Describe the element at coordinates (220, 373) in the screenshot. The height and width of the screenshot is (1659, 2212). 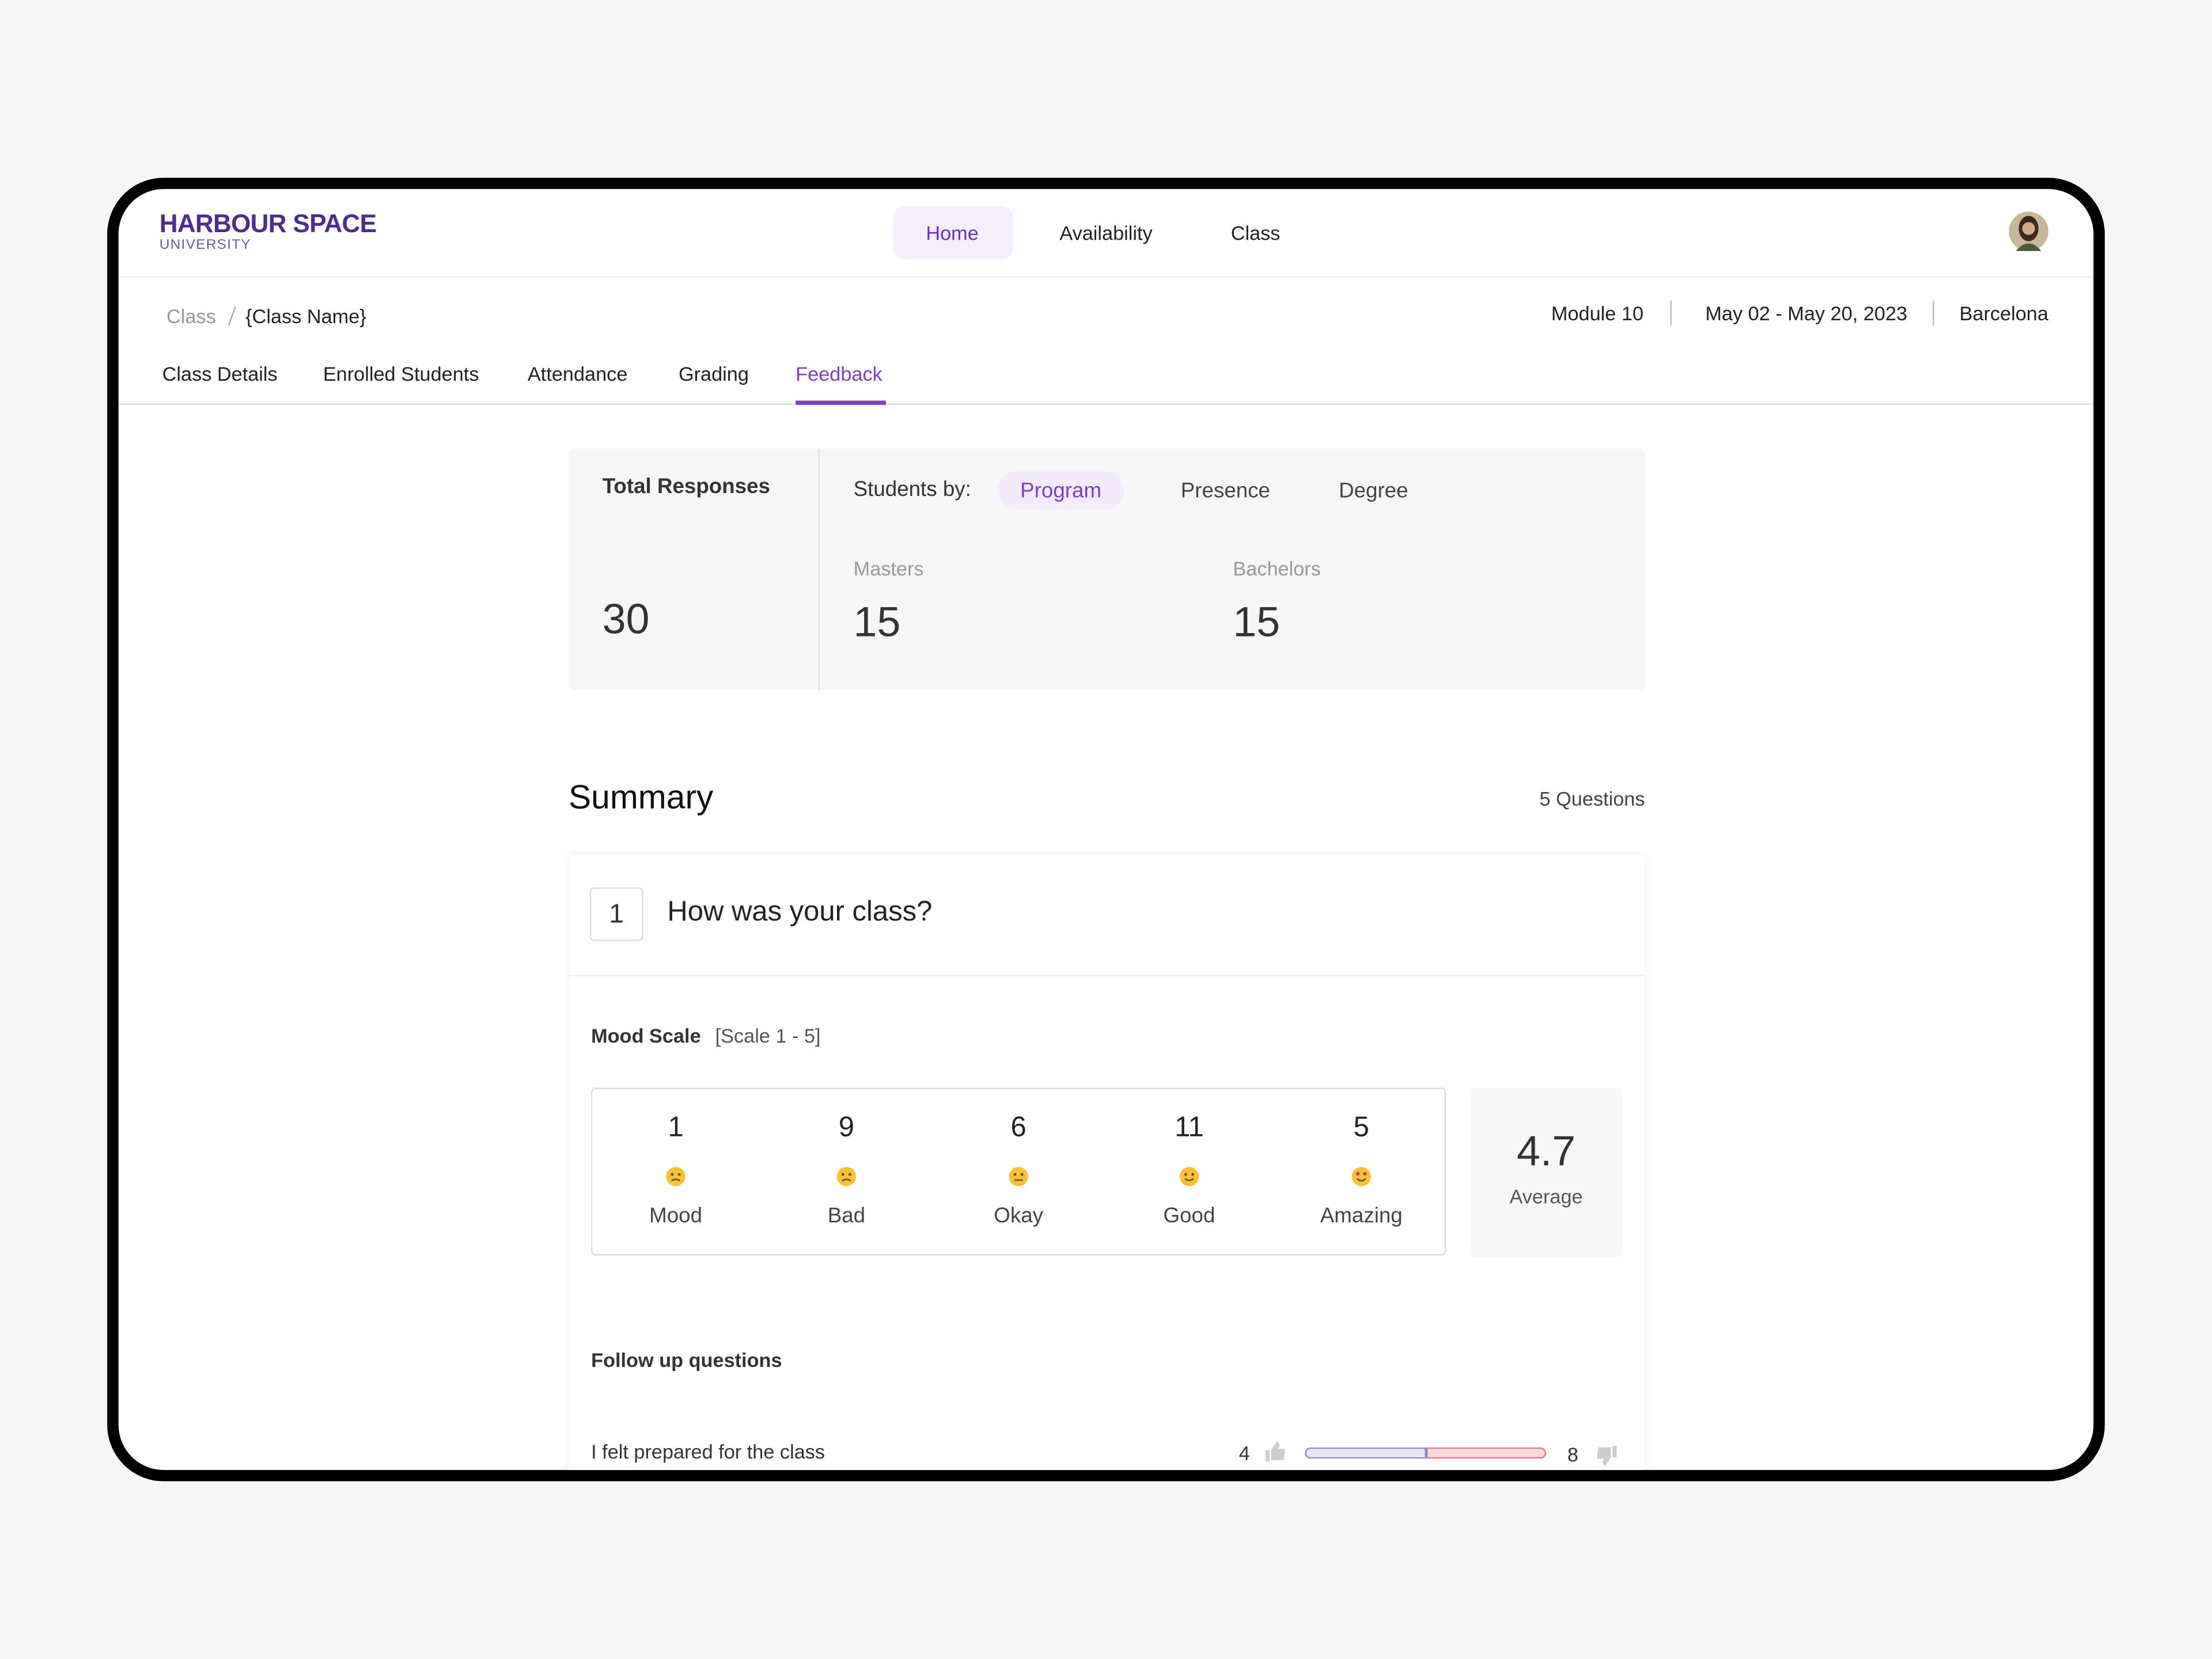
I see `tab: Class Details` at that location.